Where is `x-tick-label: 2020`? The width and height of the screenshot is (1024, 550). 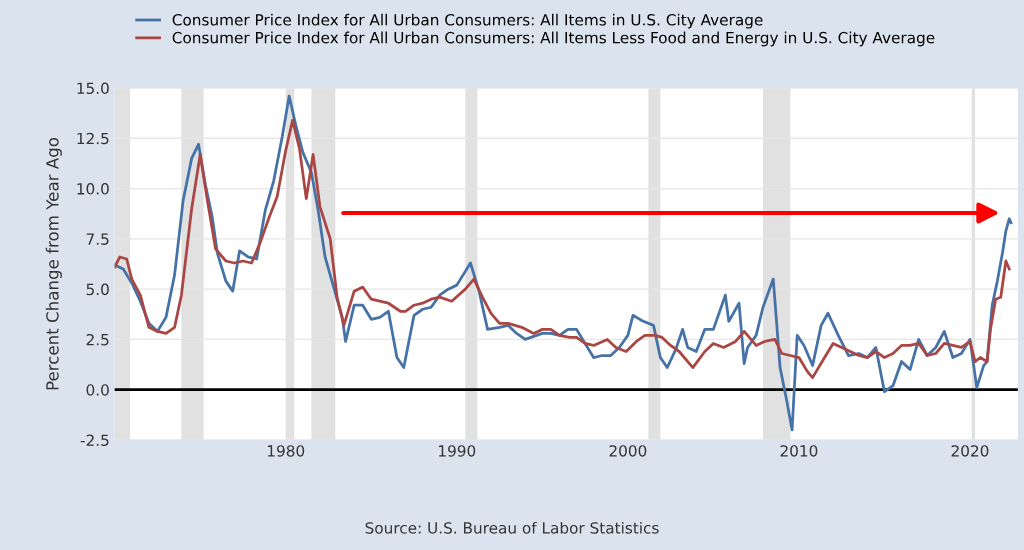 x-tick-label: 2020 is located at coordinates (970, 451).